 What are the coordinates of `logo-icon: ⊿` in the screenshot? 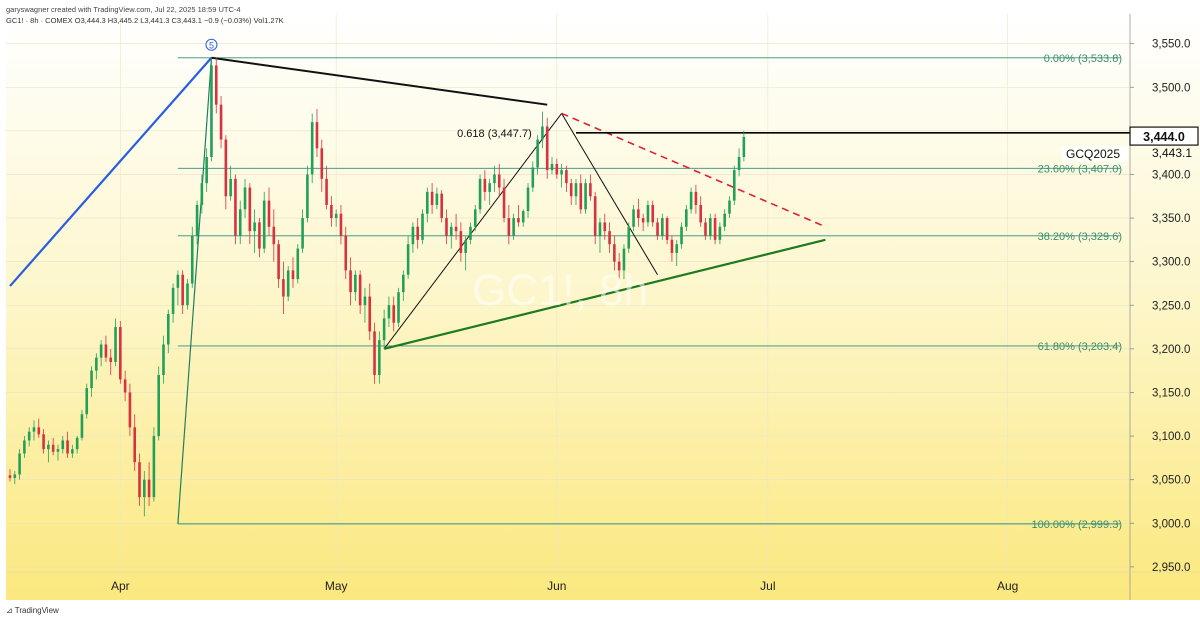 It's located at (10, 610).